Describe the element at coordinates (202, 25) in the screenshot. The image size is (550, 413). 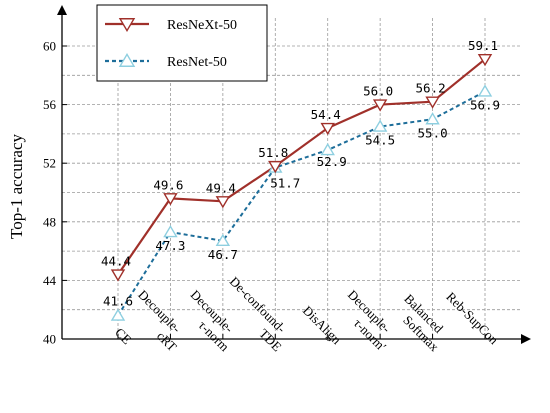
I see `legend-label: ResNeXt-50` at that location.